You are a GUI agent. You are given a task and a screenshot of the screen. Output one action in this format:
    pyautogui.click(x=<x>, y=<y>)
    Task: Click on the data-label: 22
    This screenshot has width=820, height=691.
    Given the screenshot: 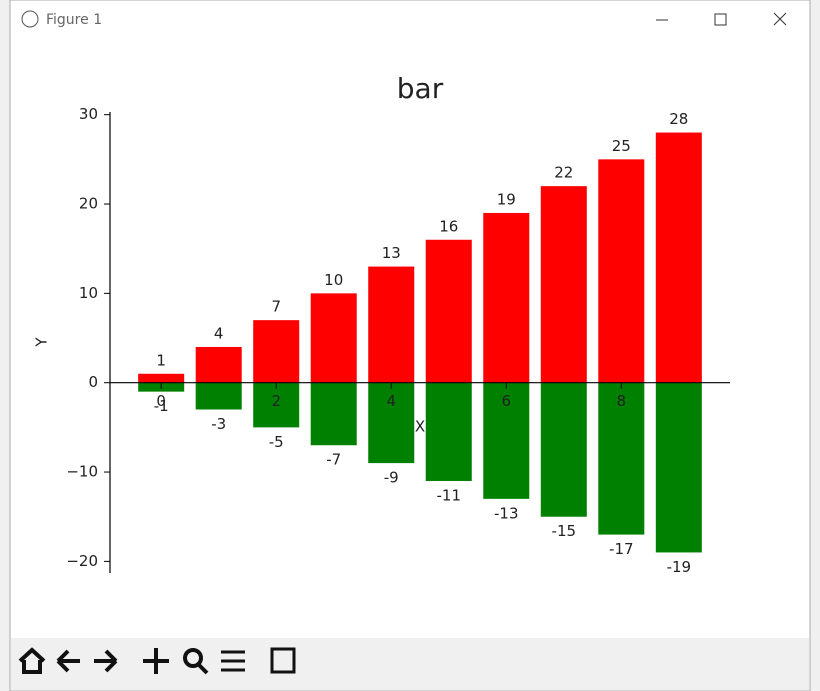 What is the action you would take?
    pyautogui.click(x=563, y=173)
    